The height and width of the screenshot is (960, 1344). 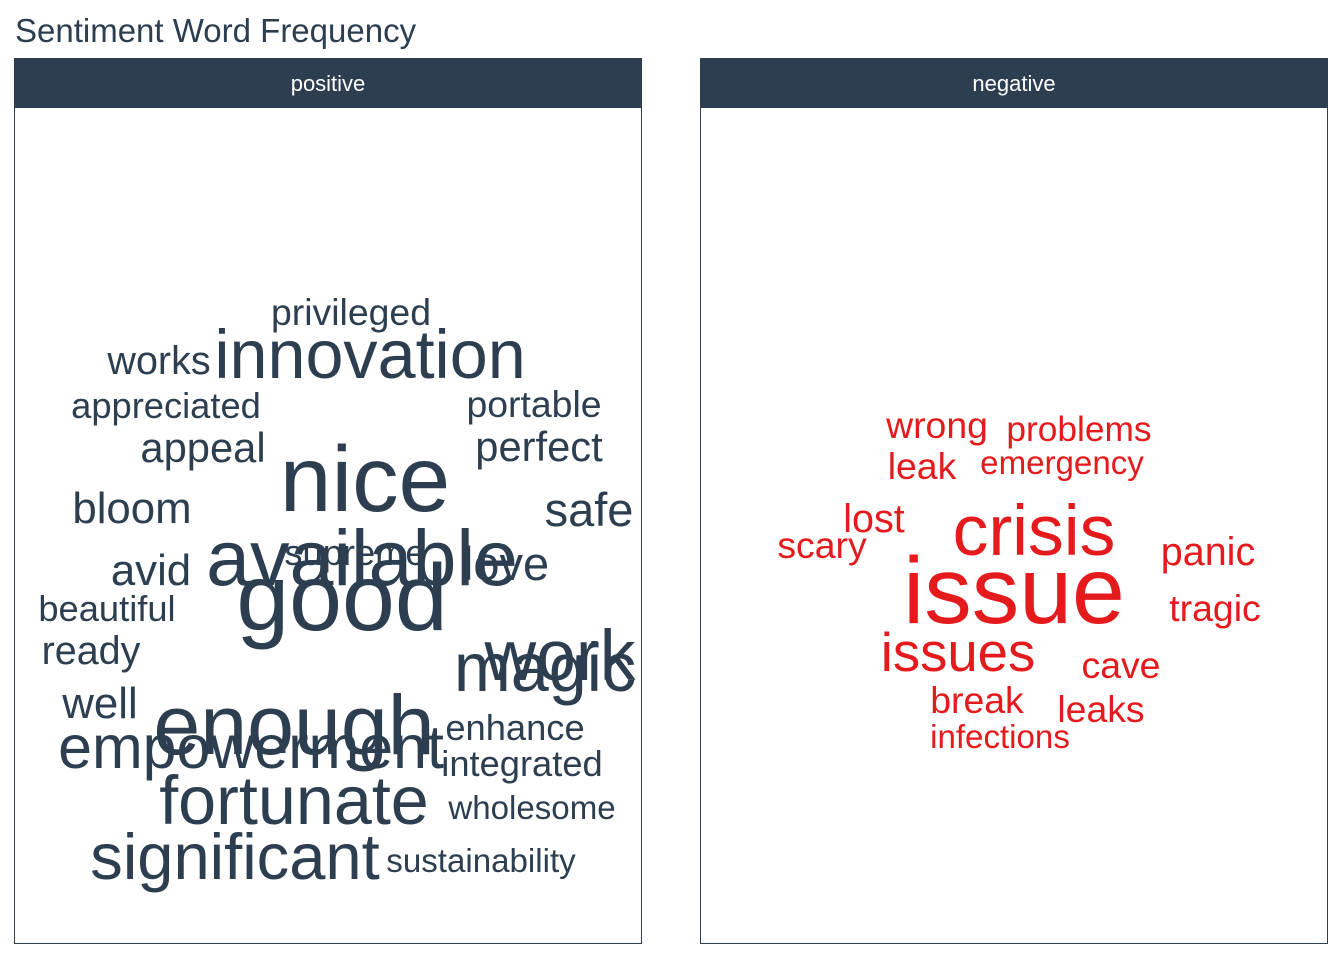 I want to click on word-positive-significant: significant, so click(x=234, y=856).